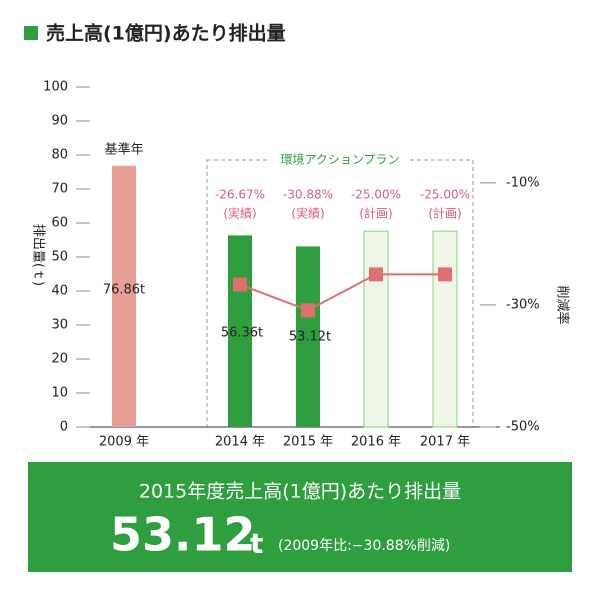 The image size is (600, 607). What do you see at coordinates (59, 325) in the screenshot?
I see `y-tick-label: 30` at bounding box center [59, 325].